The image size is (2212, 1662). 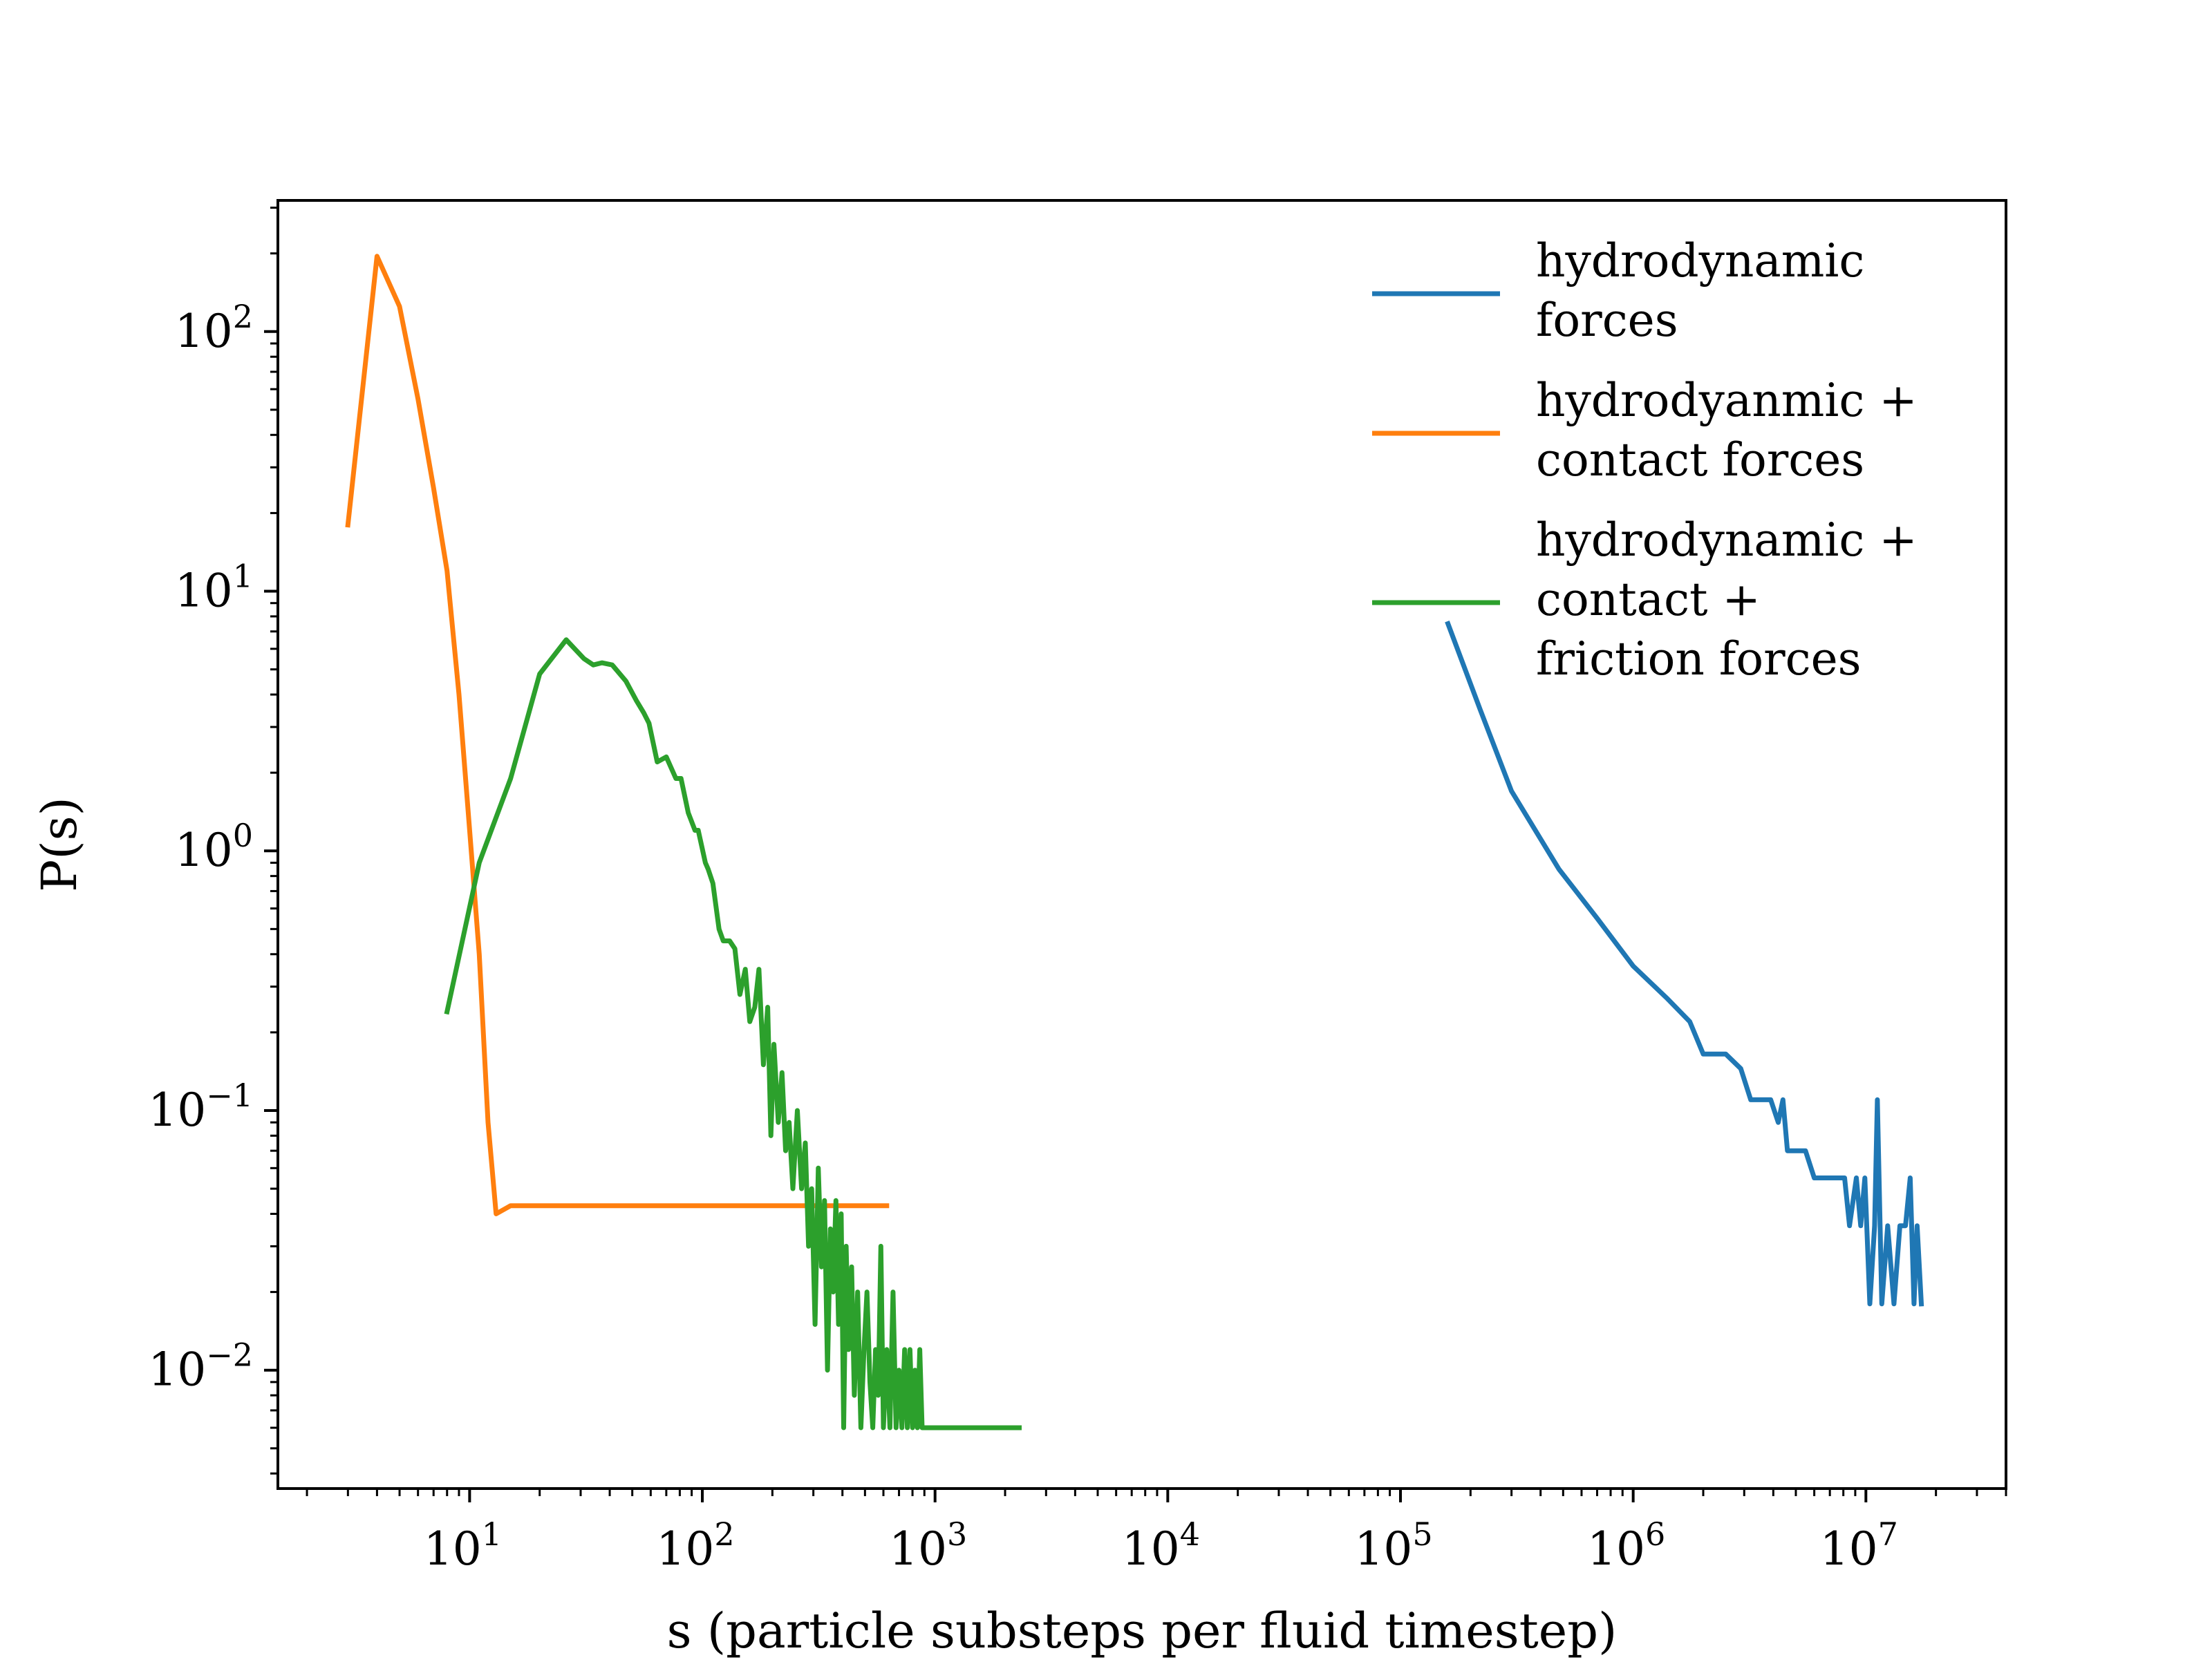 I want to click on legend-label-2: contact forces, so click(x=1700, y=460).